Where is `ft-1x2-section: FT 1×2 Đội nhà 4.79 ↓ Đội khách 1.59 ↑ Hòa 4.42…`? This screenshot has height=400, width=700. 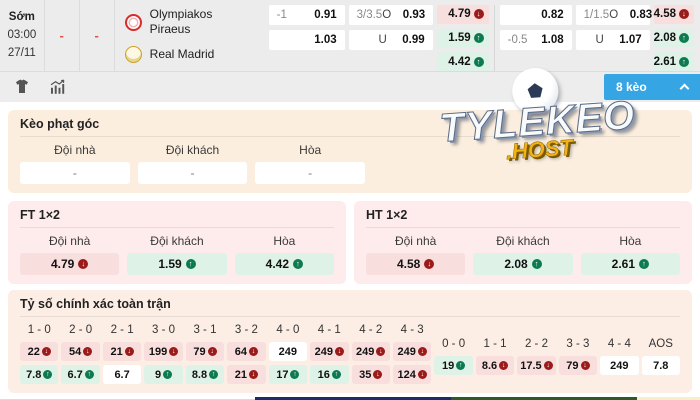 ft-1x2-section: FT 1×2 Đội nhà 4.79 ↓ Đội khách 1.59 ↑ Hòa 4.42… is located at coordinates (177, 242).